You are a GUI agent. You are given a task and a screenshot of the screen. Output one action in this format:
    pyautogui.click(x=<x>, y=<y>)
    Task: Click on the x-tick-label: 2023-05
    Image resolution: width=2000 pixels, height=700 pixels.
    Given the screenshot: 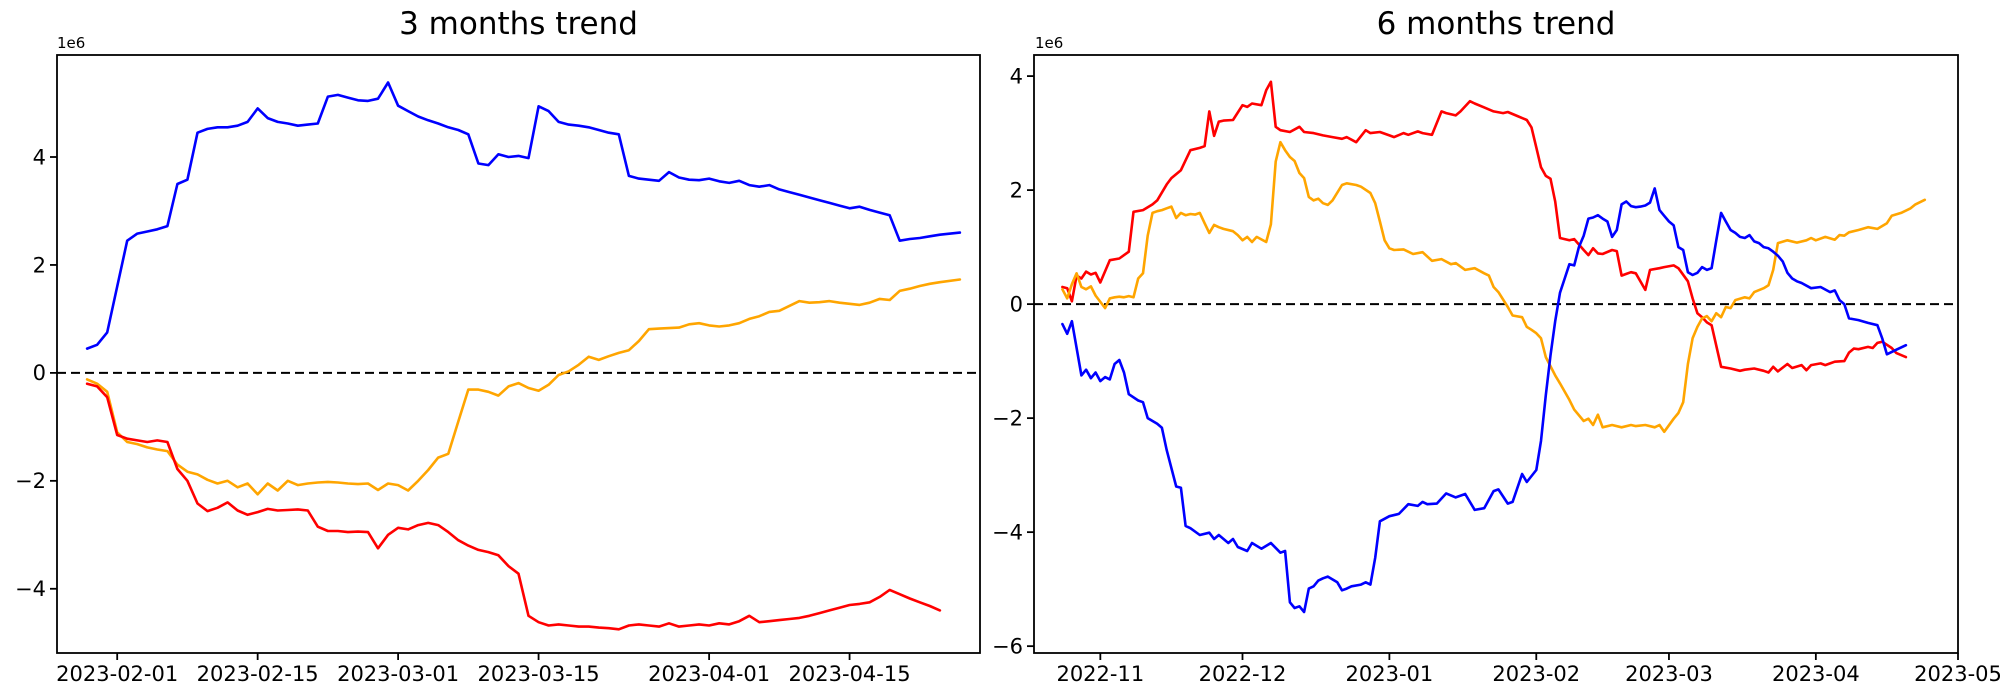 What is the action you would take?
    pyautogui.click(x=1957, y=674)
    